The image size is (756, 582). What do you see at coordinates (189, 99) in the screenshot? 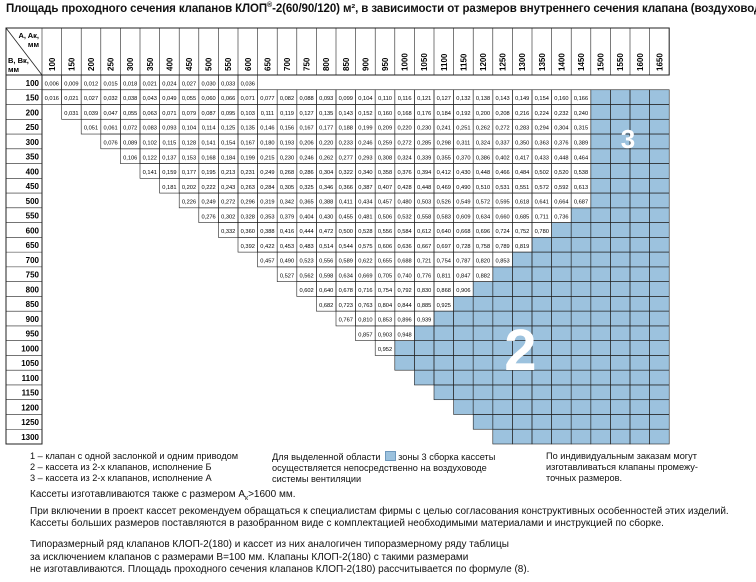
I see `cell-value: 0,055` at bounding box center [189, 99].